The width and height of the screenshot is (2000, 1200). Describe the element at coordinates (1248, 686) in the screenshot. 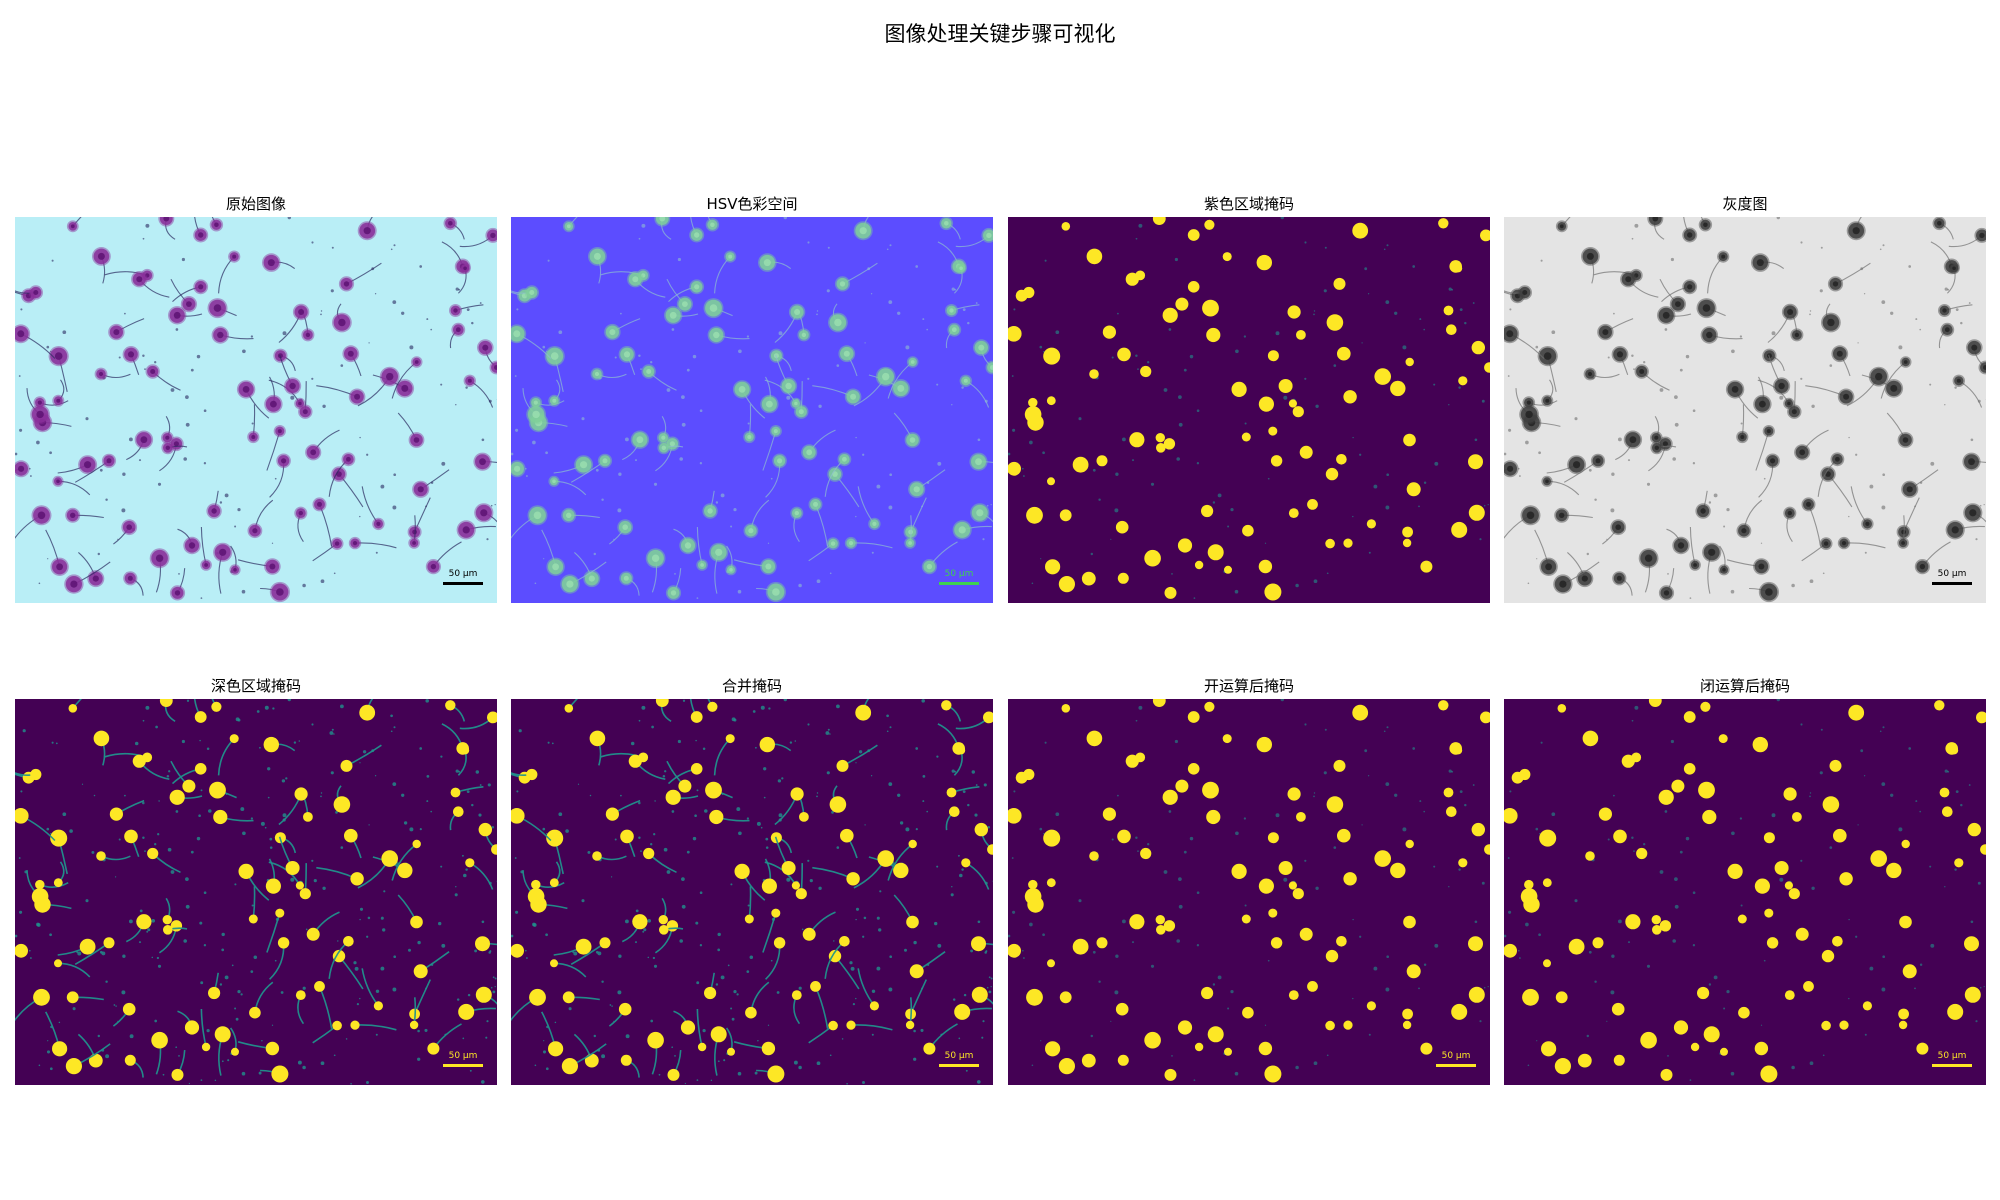

I see `panel-title: 开运算后掩码` at that location.